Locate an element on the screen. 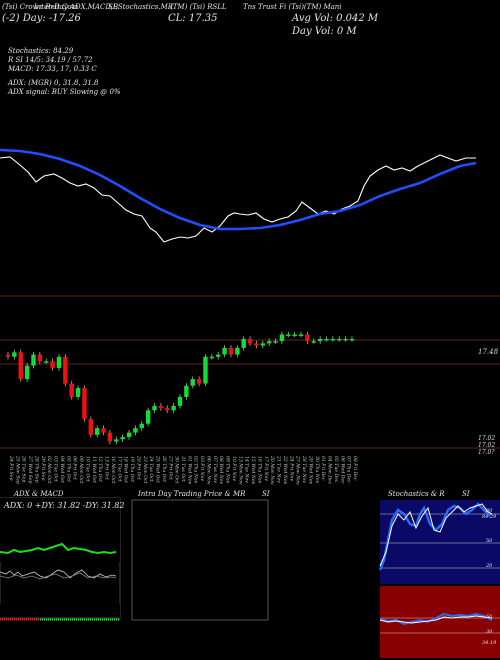 The width and height of the screenshot is (500, 660). date-tick-label: 27 Wed Sep is located at coordinates (30, 469).